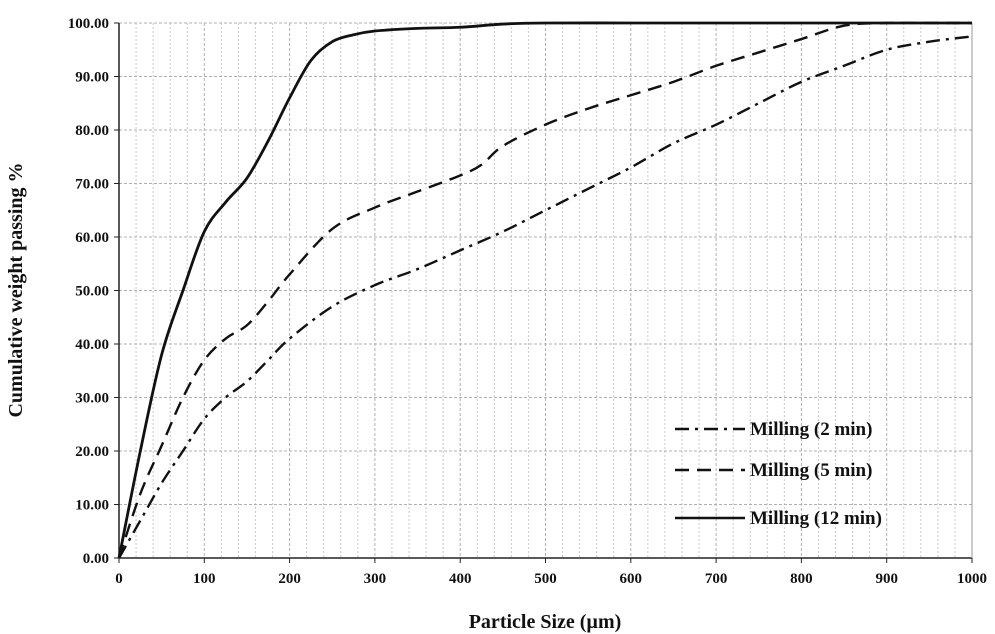  What do you see at coordinates (460, 579) in the screenshot?
I see `x-tick-label: 400` at bounding box center [460, 579].